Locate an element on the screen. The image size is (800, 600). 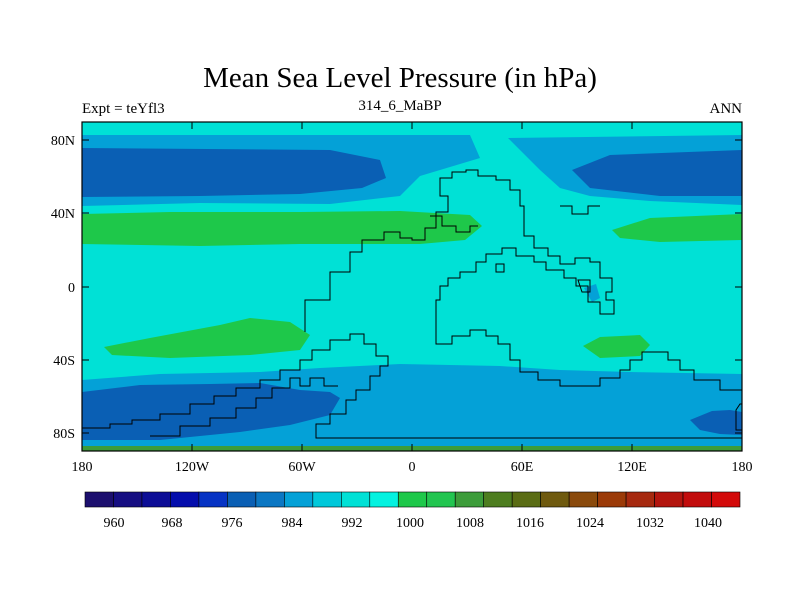
colorbar: 960 968 976 984 992 1000 1008 1016 1024 1032 1040 is located at coordinates (412, 511).